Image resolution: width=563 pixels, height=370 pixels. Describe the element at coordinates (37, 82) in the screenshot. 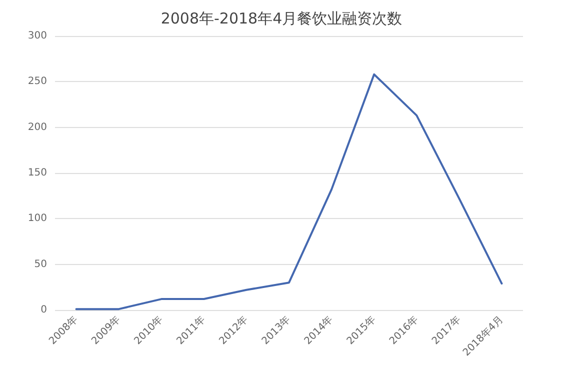

I see `y-tick-label: 250` at that location.